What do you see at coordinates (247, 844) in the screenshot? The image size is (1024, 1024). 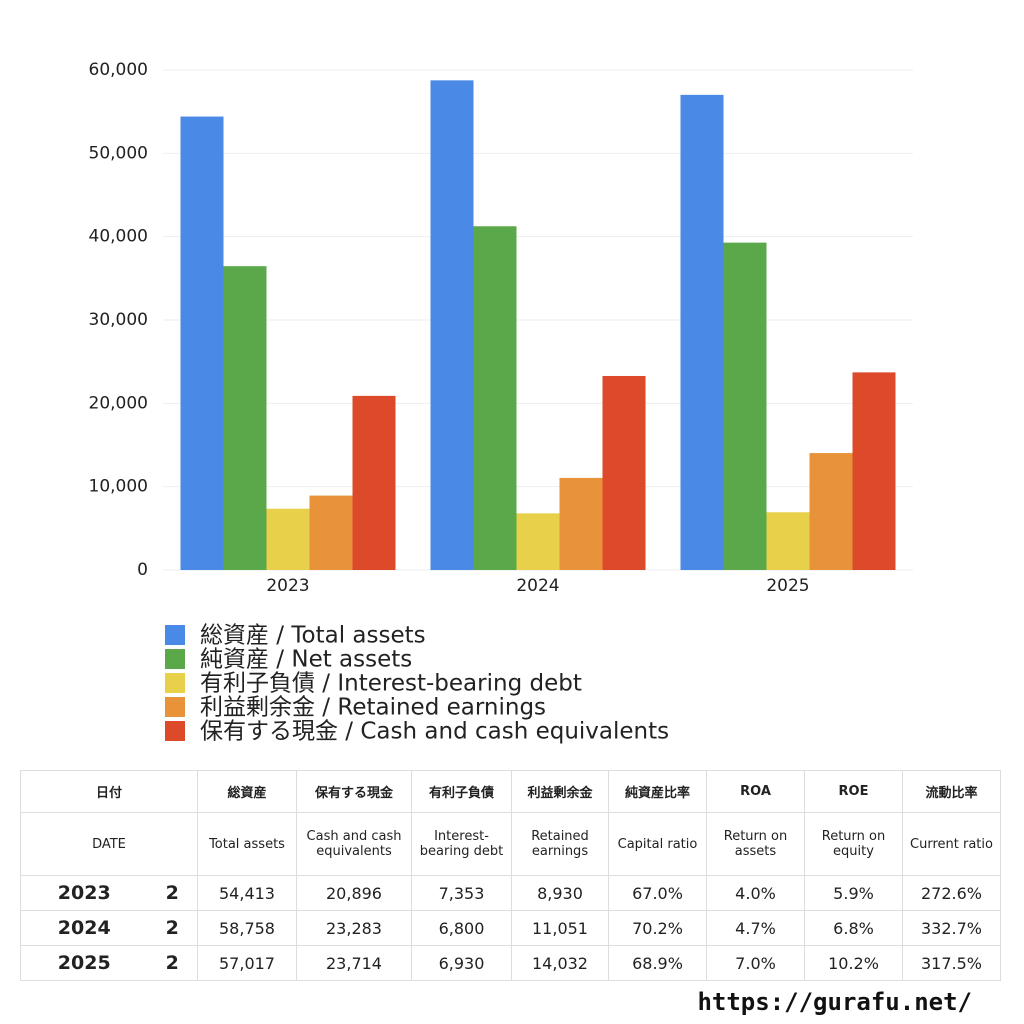 I see `header-cell: Total assets` at bounding box center [247, 844].